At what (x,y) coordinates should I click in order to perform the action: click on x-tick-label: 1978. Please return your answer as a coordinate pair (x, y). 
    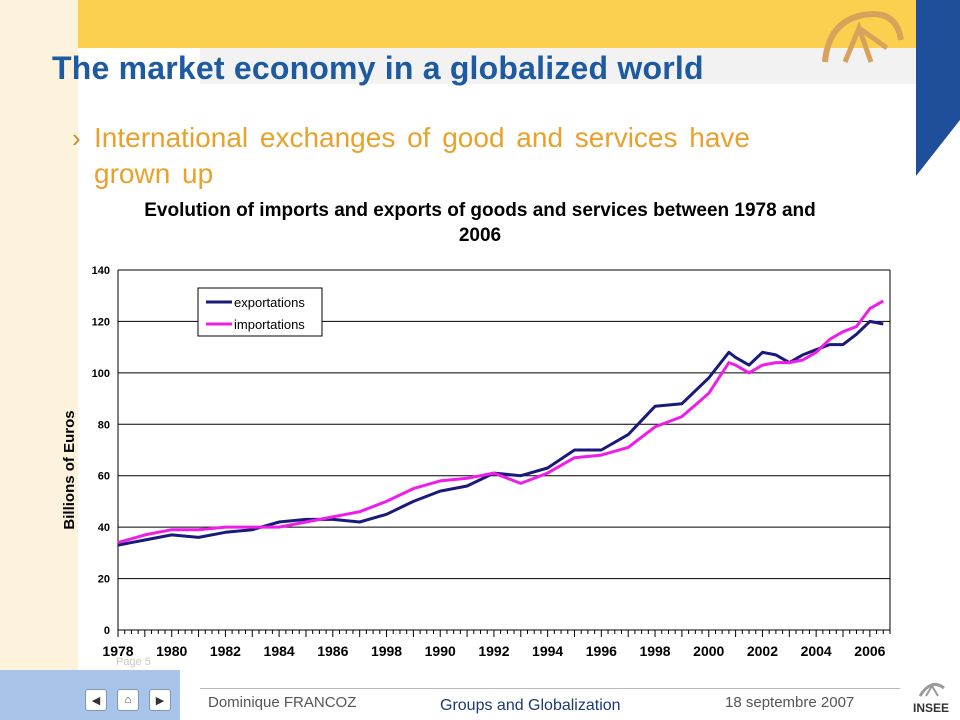
    Looking at the image, I should click on (117, 651).